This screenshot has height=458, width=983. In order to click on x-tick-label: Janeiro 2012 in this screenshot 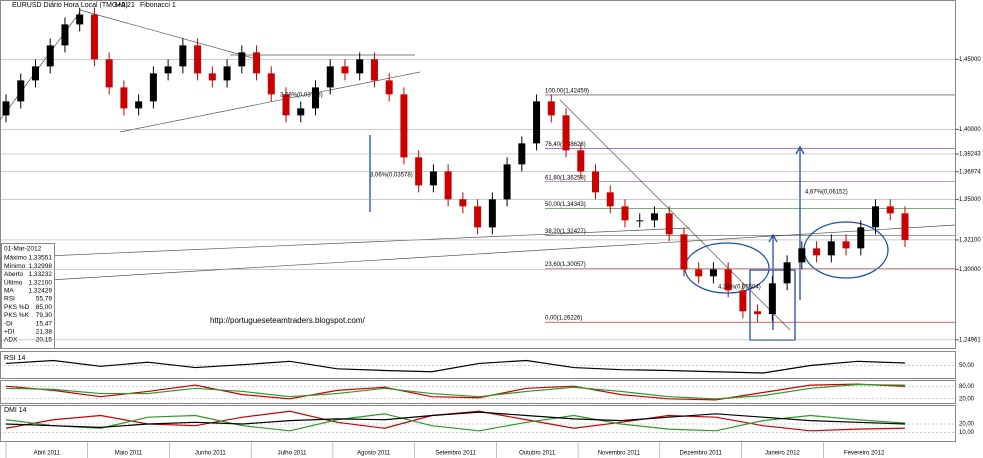, I will do `click(782, 454)`.